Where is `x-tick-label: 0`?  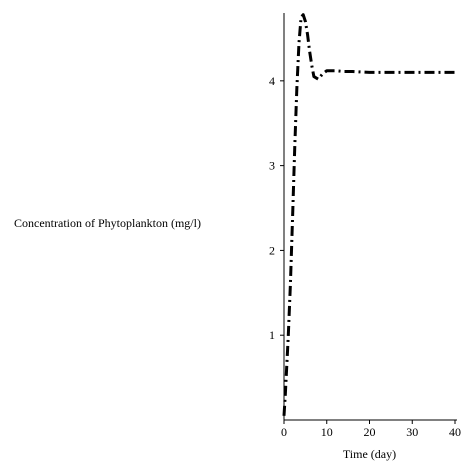
x-tick-label: 0 is located at coordinates (284, 432).